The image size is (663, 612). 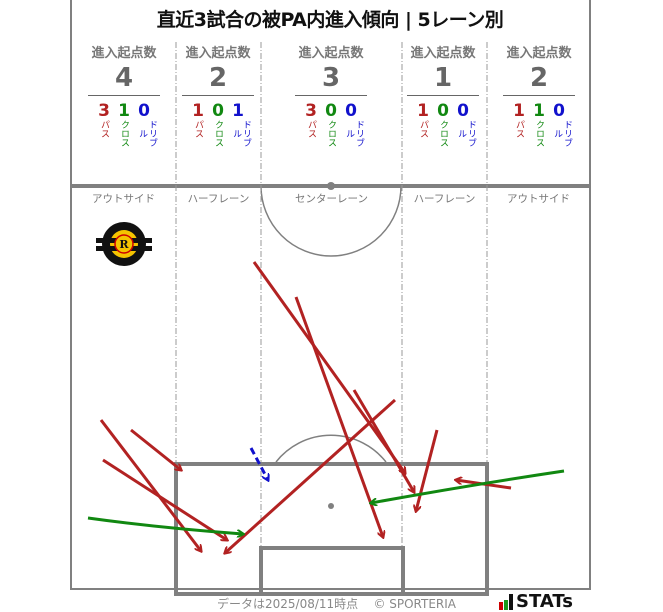 I want to click on lane-summary-halfspace-left: 進入起点数 2 1 パス 0 クロス 1 ドリブル, so click(x=218, y=94).